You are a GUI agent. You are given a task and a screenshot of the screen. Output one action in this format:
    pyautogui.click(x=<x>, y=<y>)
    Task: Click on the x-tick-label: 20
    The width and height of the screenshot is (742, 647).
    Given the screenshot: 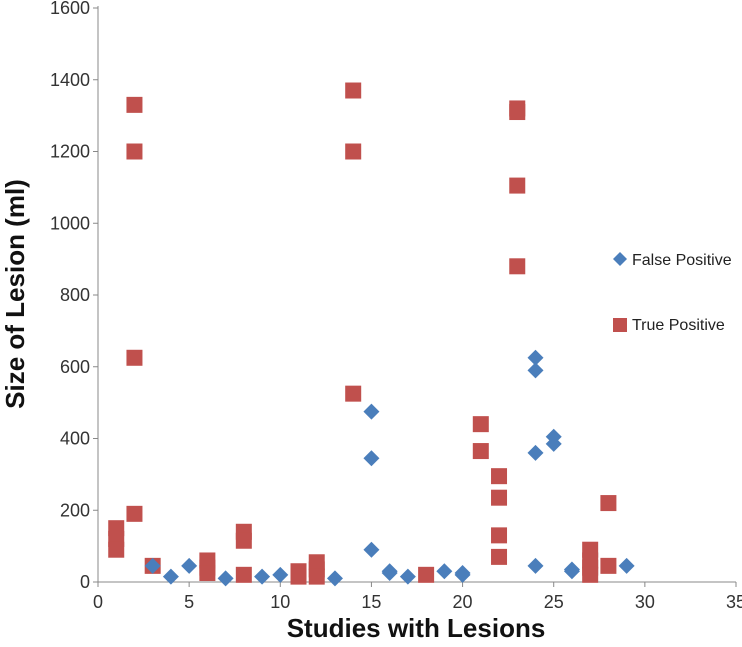 What is the action you would take?
    pyautogui.click(x=463, y=602)
    